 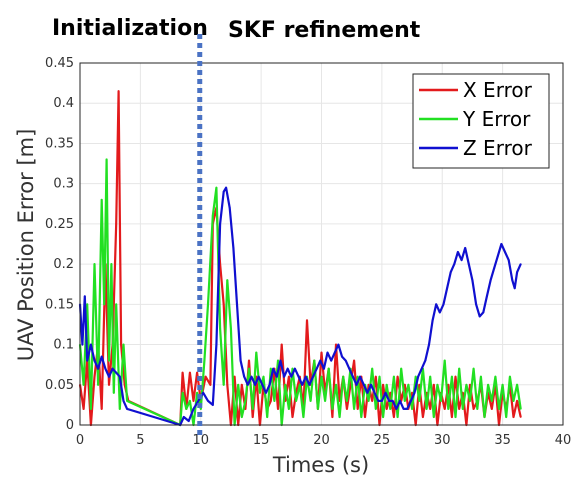 What do you see at coordinates (502, 440) in the screenshot?
I see `x-tick-label: 35` at bounding box center [502, 440].